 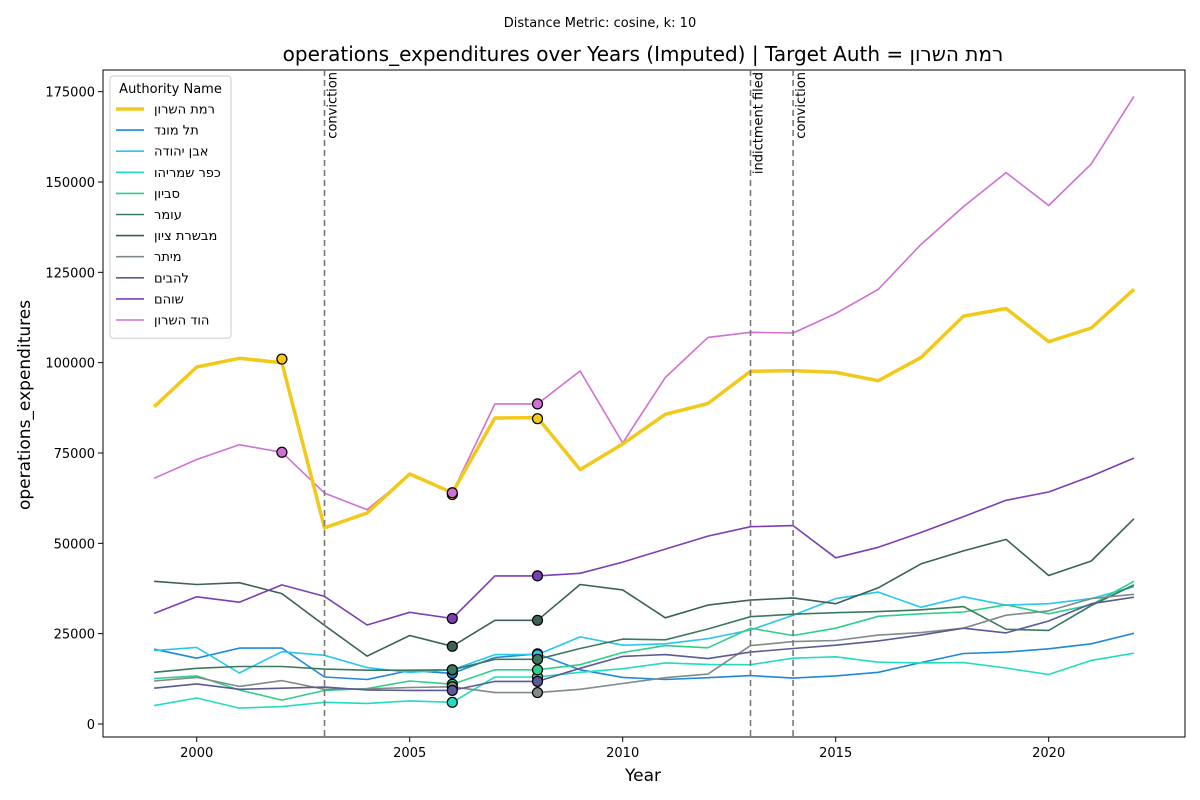 I want to click on x-tick-label: 2000, so click(x=196, y=753).